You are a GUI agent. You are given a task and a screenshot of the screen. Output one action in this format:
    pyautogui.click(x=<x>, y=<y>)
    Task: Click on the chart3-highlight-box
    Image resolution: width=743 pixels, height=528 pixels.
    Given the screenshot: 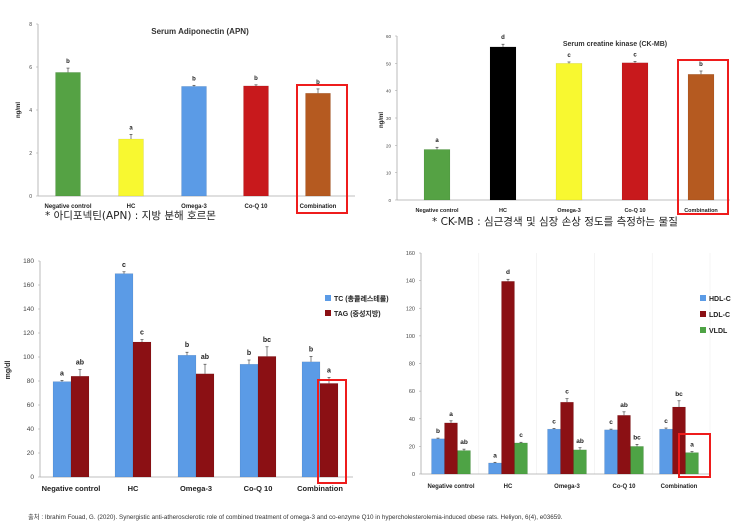 What is the action you would take?
    pyautogui.click(x=332, y=431)
    